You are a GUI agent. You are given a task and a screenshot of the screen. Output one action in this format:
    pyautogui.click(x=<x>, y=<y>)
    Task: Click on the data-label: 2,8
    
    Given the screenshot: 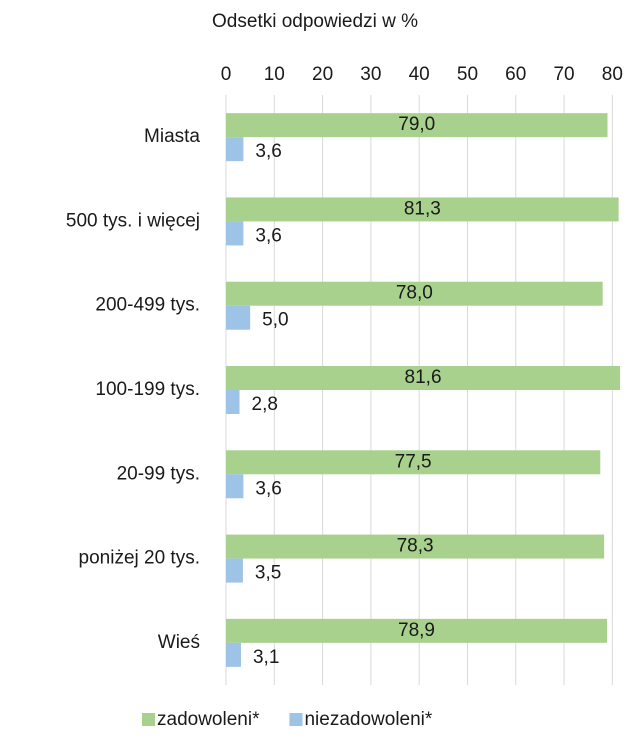 What is the action you would take?
    pyautogui.click(x=265, y=404)
    